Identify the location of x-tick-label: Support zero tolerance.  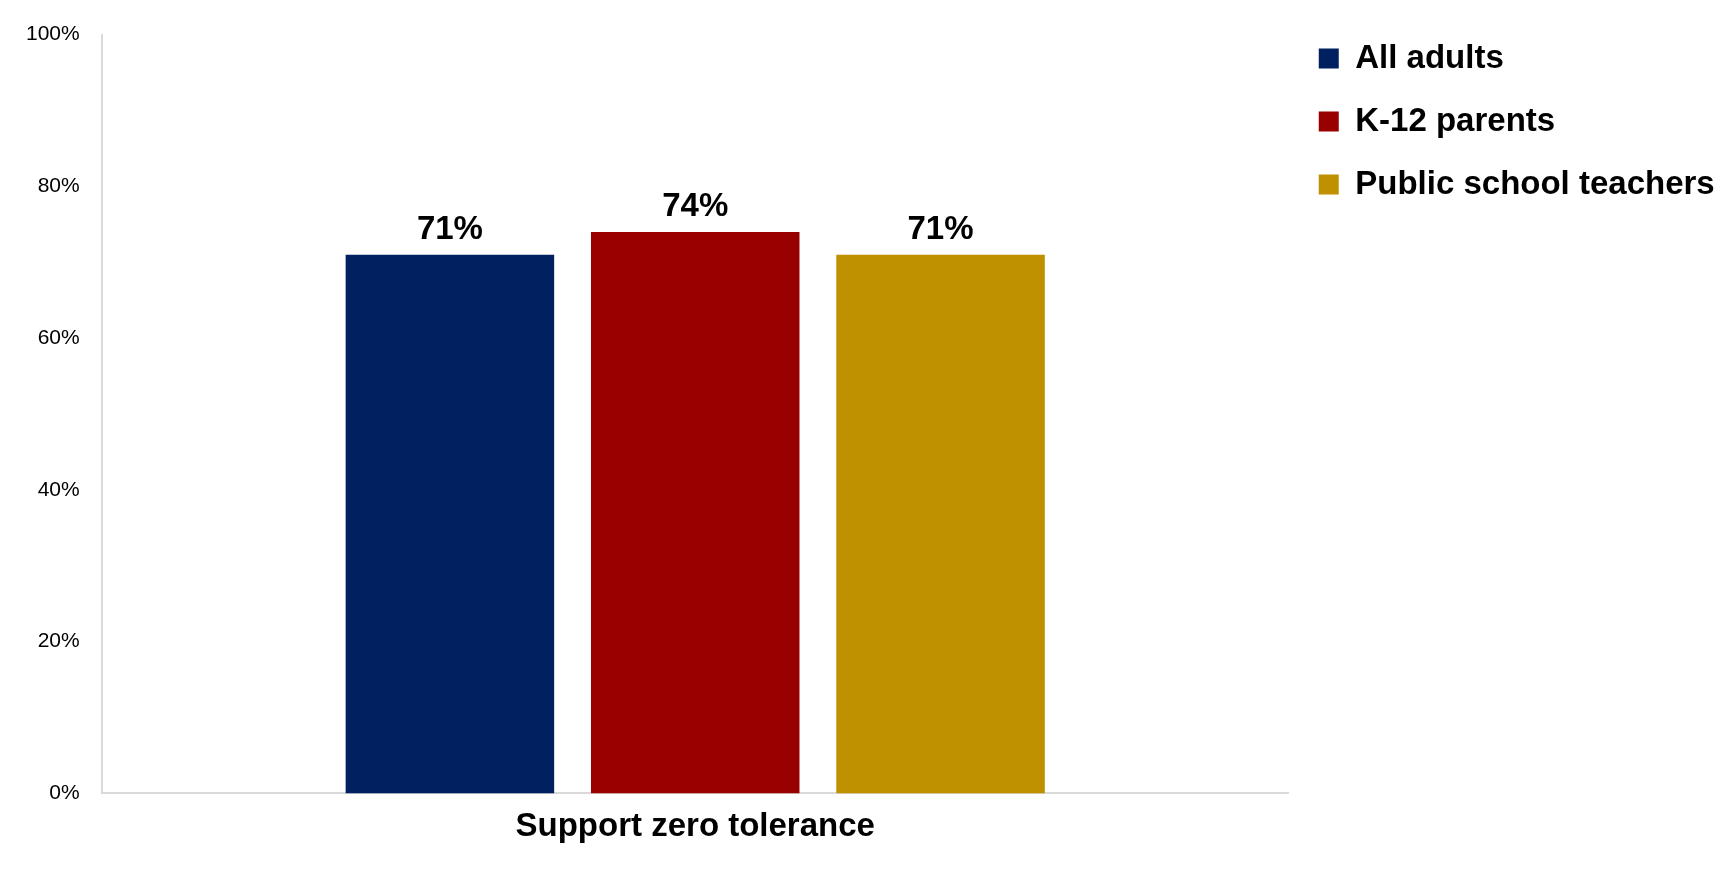
(695, 825).